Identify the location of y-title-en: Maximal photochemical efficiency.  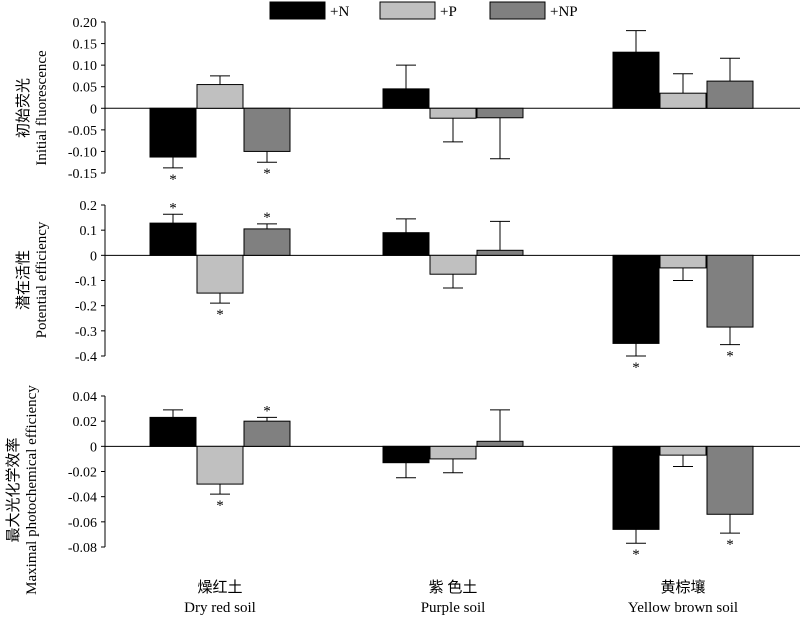
(32, 490).